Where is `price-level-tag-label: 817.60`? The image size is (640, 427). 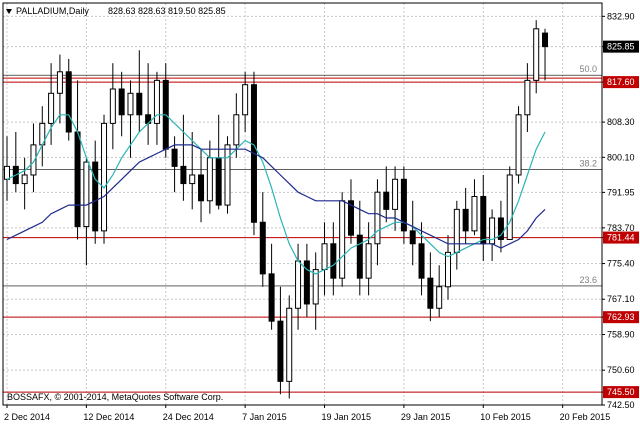 price-level-tag-label: 817.60 is located at coordinates (621, 82).